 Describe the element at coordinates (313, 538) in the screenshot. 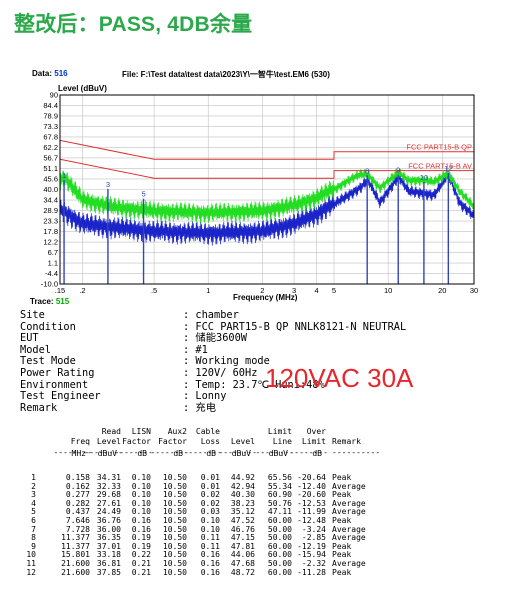

I see `table-cell: -2.85` at that location.